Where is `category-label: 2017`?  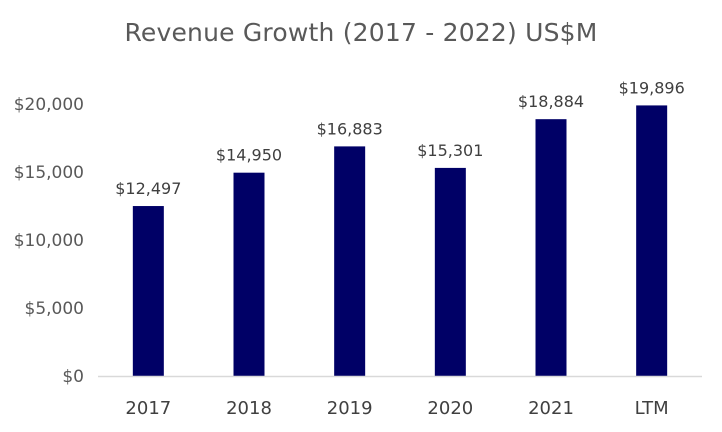 category-label: 2017 is located at coordinates (148, 408).